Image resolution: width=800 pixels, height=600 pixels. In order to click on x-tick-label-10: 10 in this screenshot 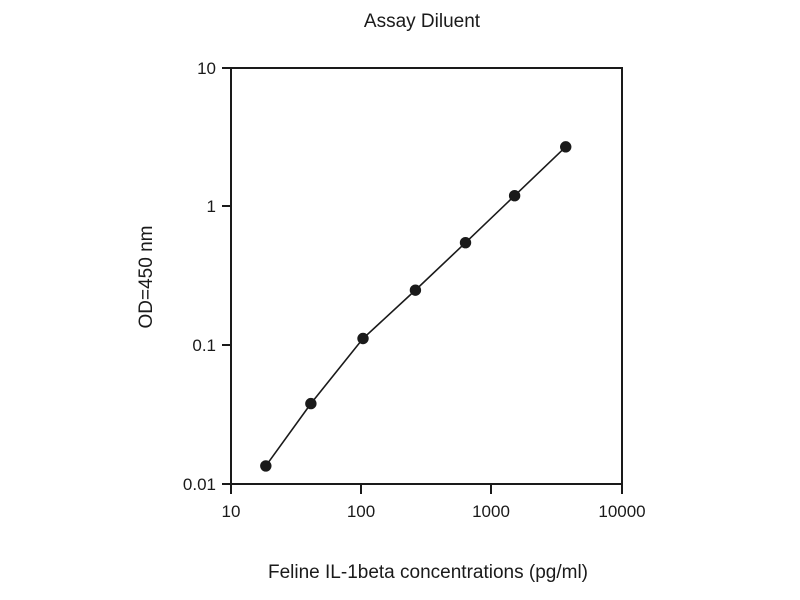, I will do `click(231, 511)`.